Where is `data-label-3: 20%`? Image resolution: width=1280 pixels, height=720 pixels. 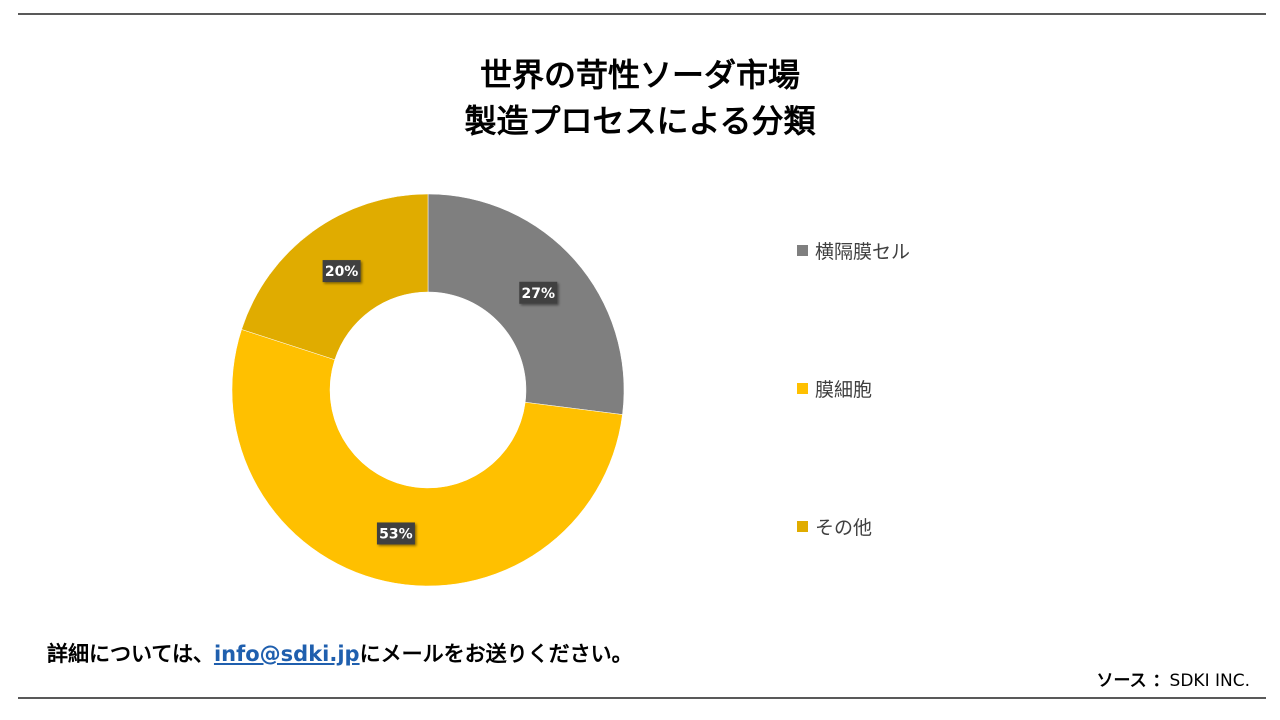 data-label-3: 20% is located at coordinates (341, 271).